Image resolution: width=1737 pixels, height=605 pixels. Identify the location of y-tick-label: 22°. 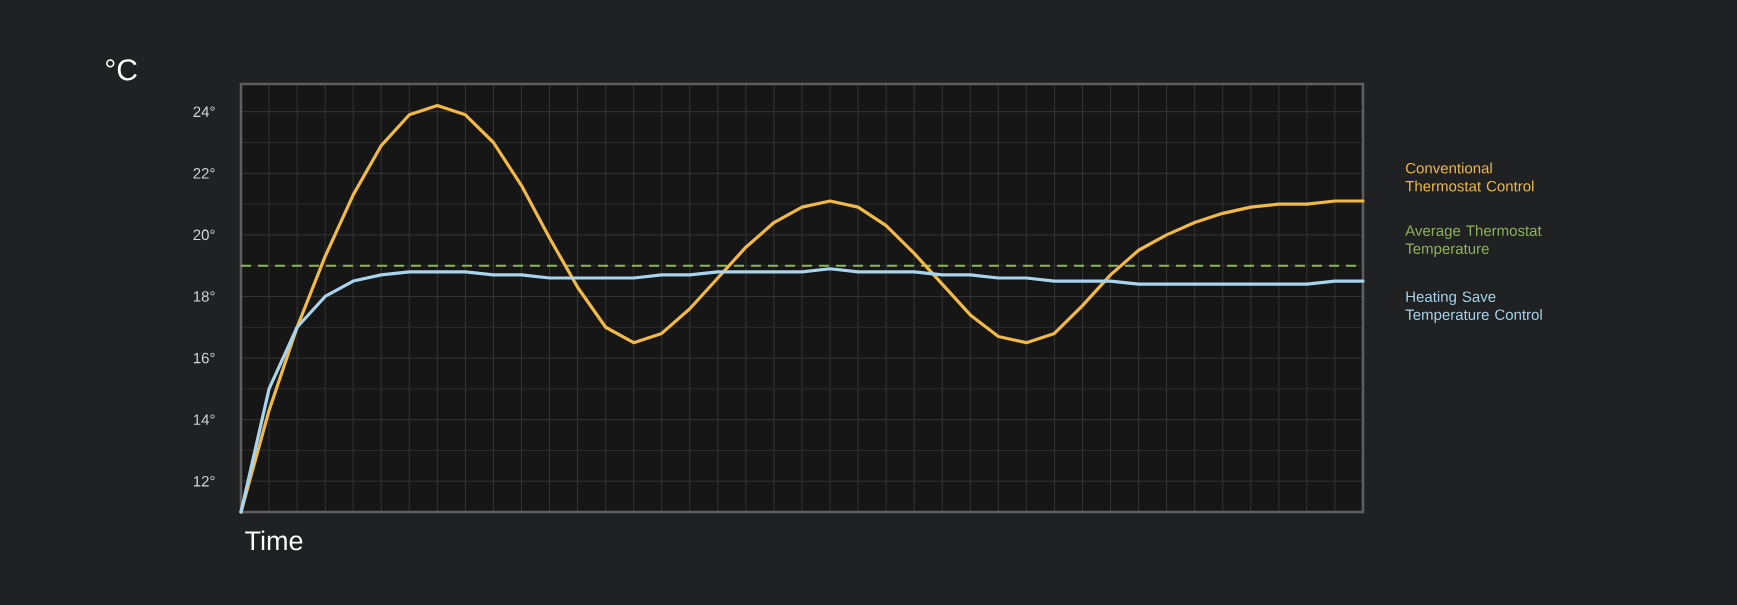
(204, 173).